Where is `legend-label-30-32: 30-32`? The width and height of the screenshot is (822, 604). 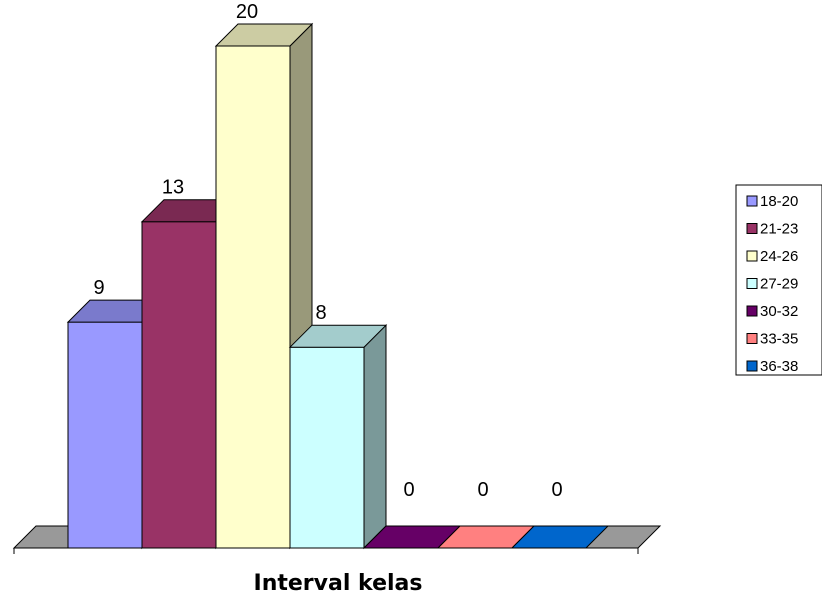
legend-label-30-32: 30-32 is located at coordinates (779, 311).